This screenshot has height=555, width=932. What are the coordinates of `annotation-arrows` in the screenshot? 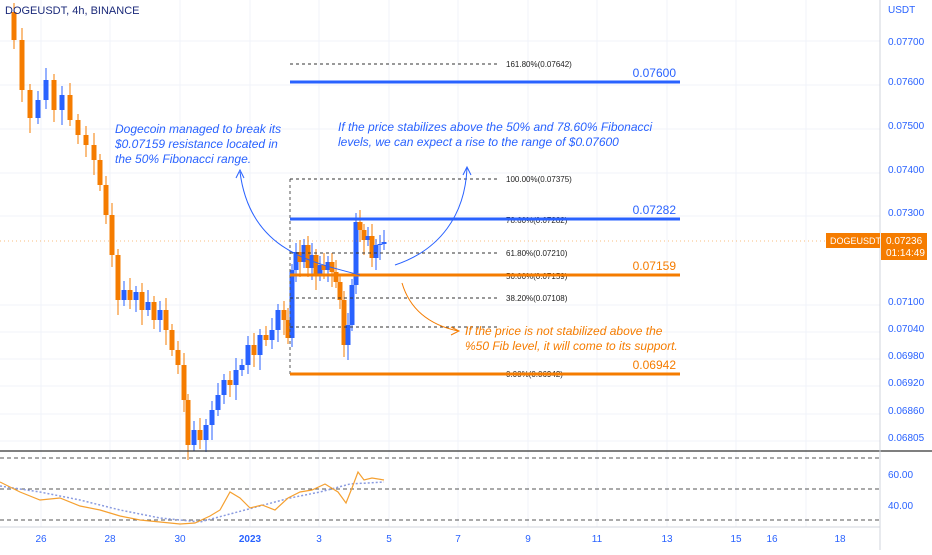 It's located at (353, 250).